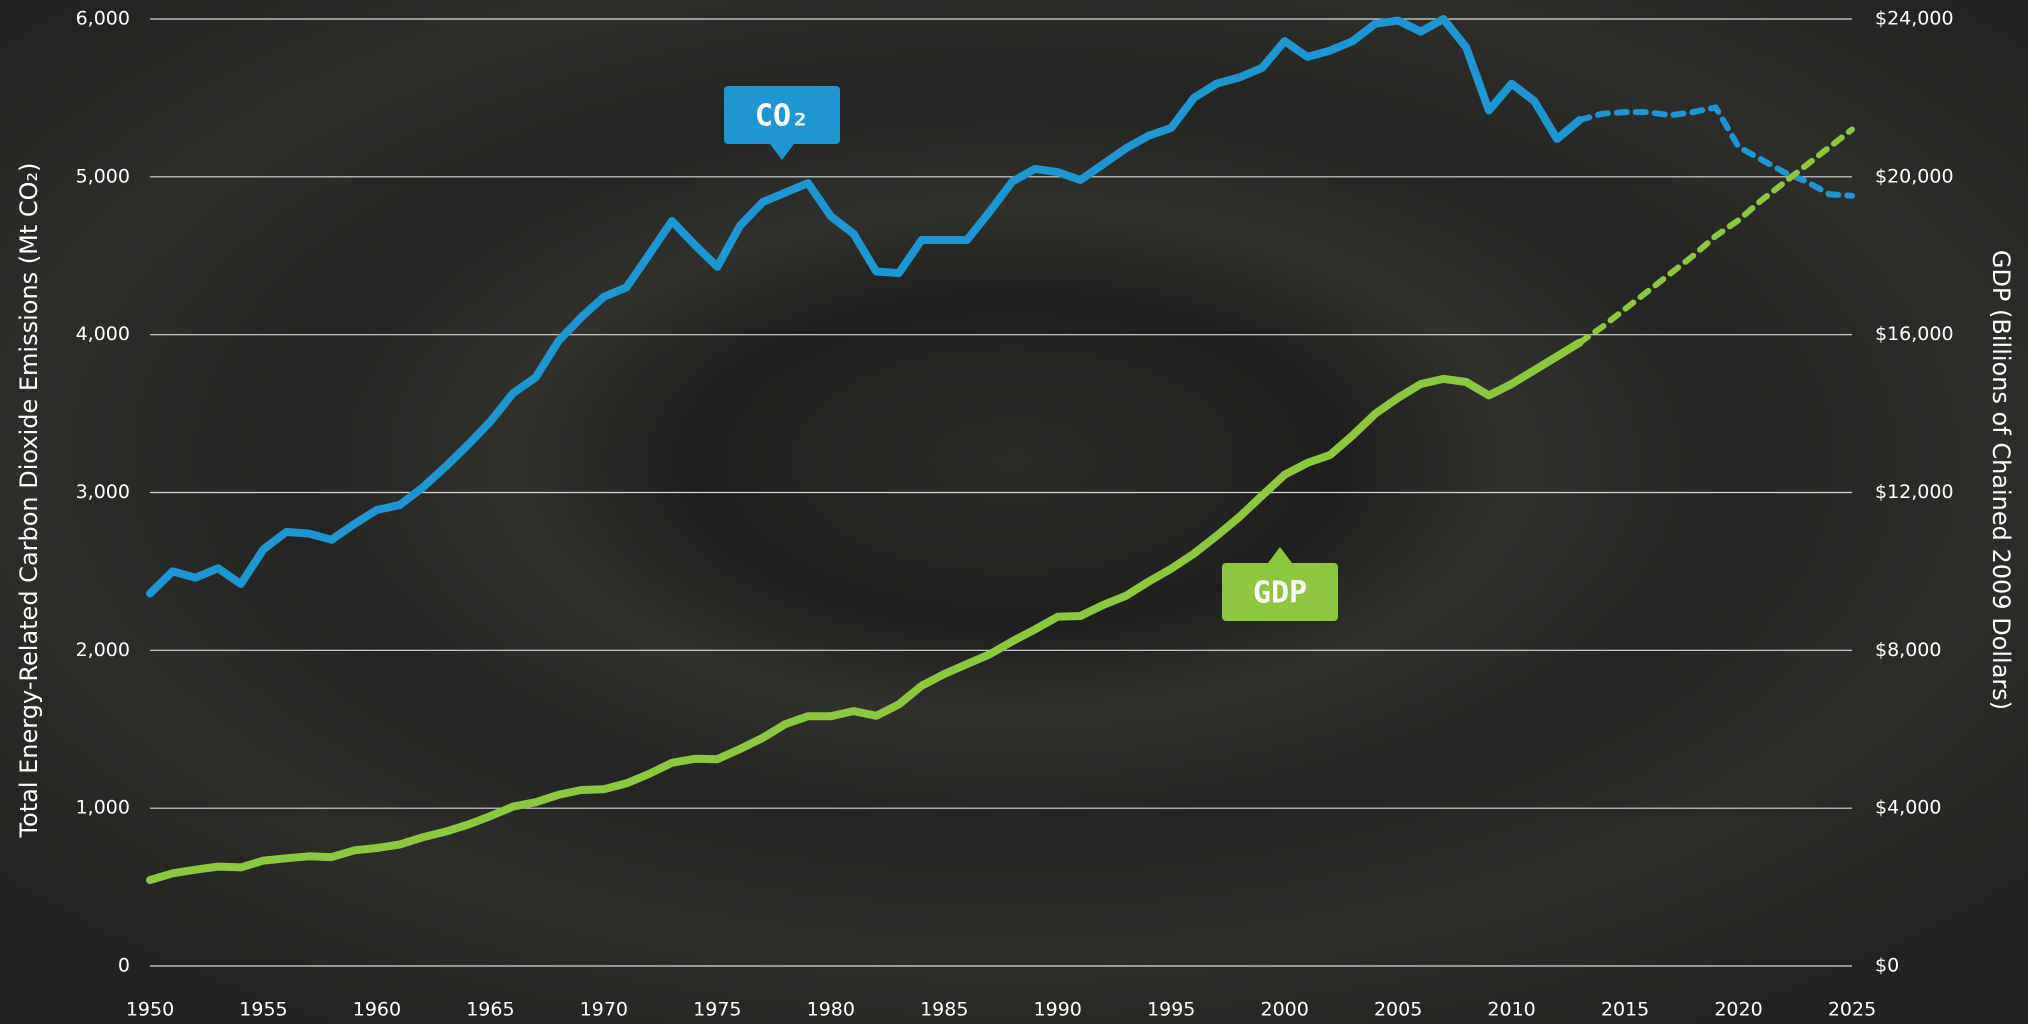 This screenshot has width=2028, height=1024. What do you see at coordinates (1908, 650) in the screenshot?
I see `y2-tick-label: $8,000` at bounding box center [1908, 650].